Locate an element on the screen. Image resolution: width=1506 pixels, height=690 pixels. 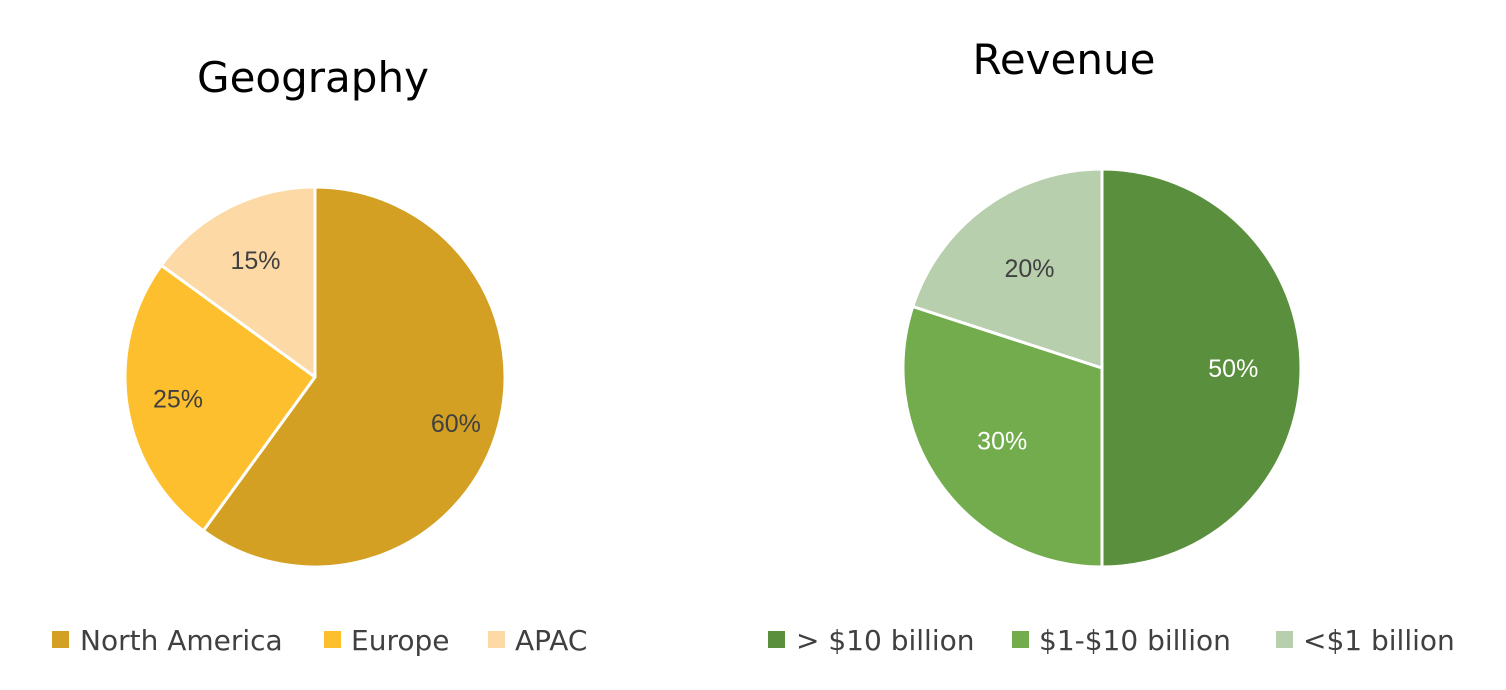
revenue-legend: > $10 billion $1-$10 billion <$1 billion is located at coordinates (1111, 640).